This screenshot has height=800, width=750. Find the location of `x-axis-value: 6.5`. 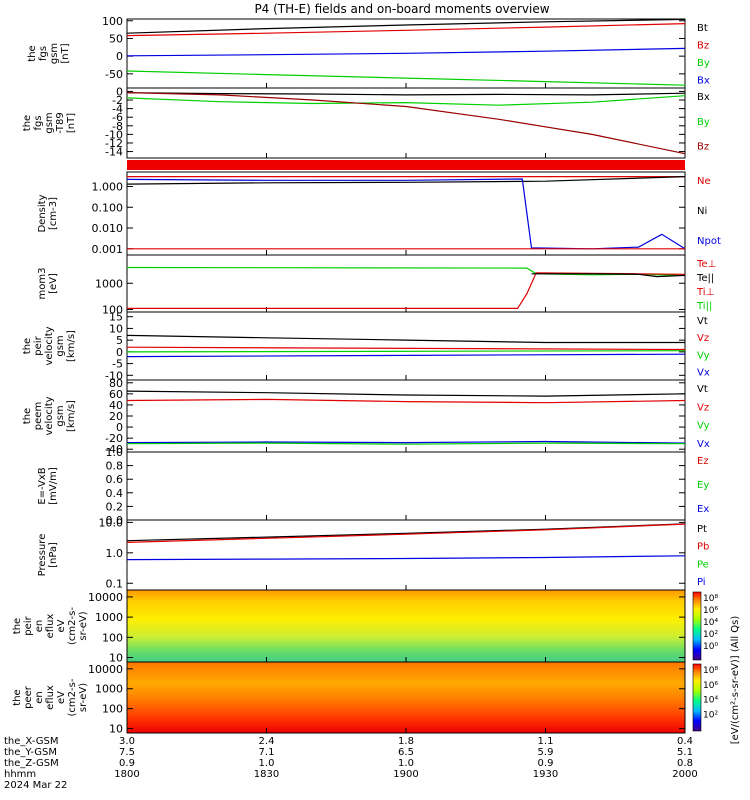

x-axis-value: 6.5 is located at coordinates (406, 752).